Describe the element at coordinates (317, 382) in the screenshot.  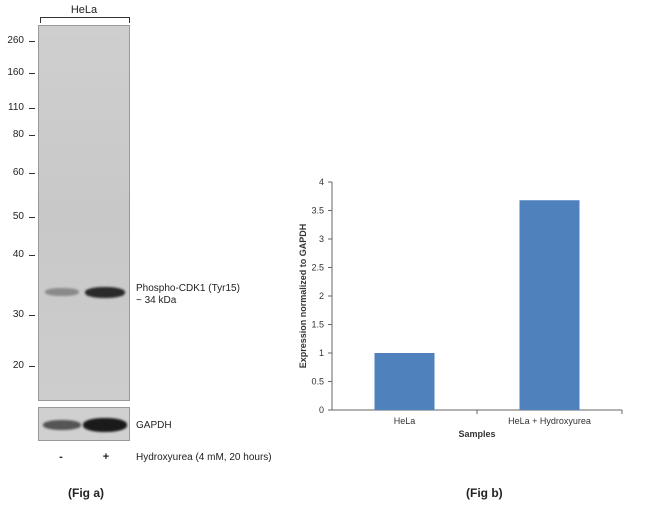
I see `y-tick-label: 0.5` at that location.